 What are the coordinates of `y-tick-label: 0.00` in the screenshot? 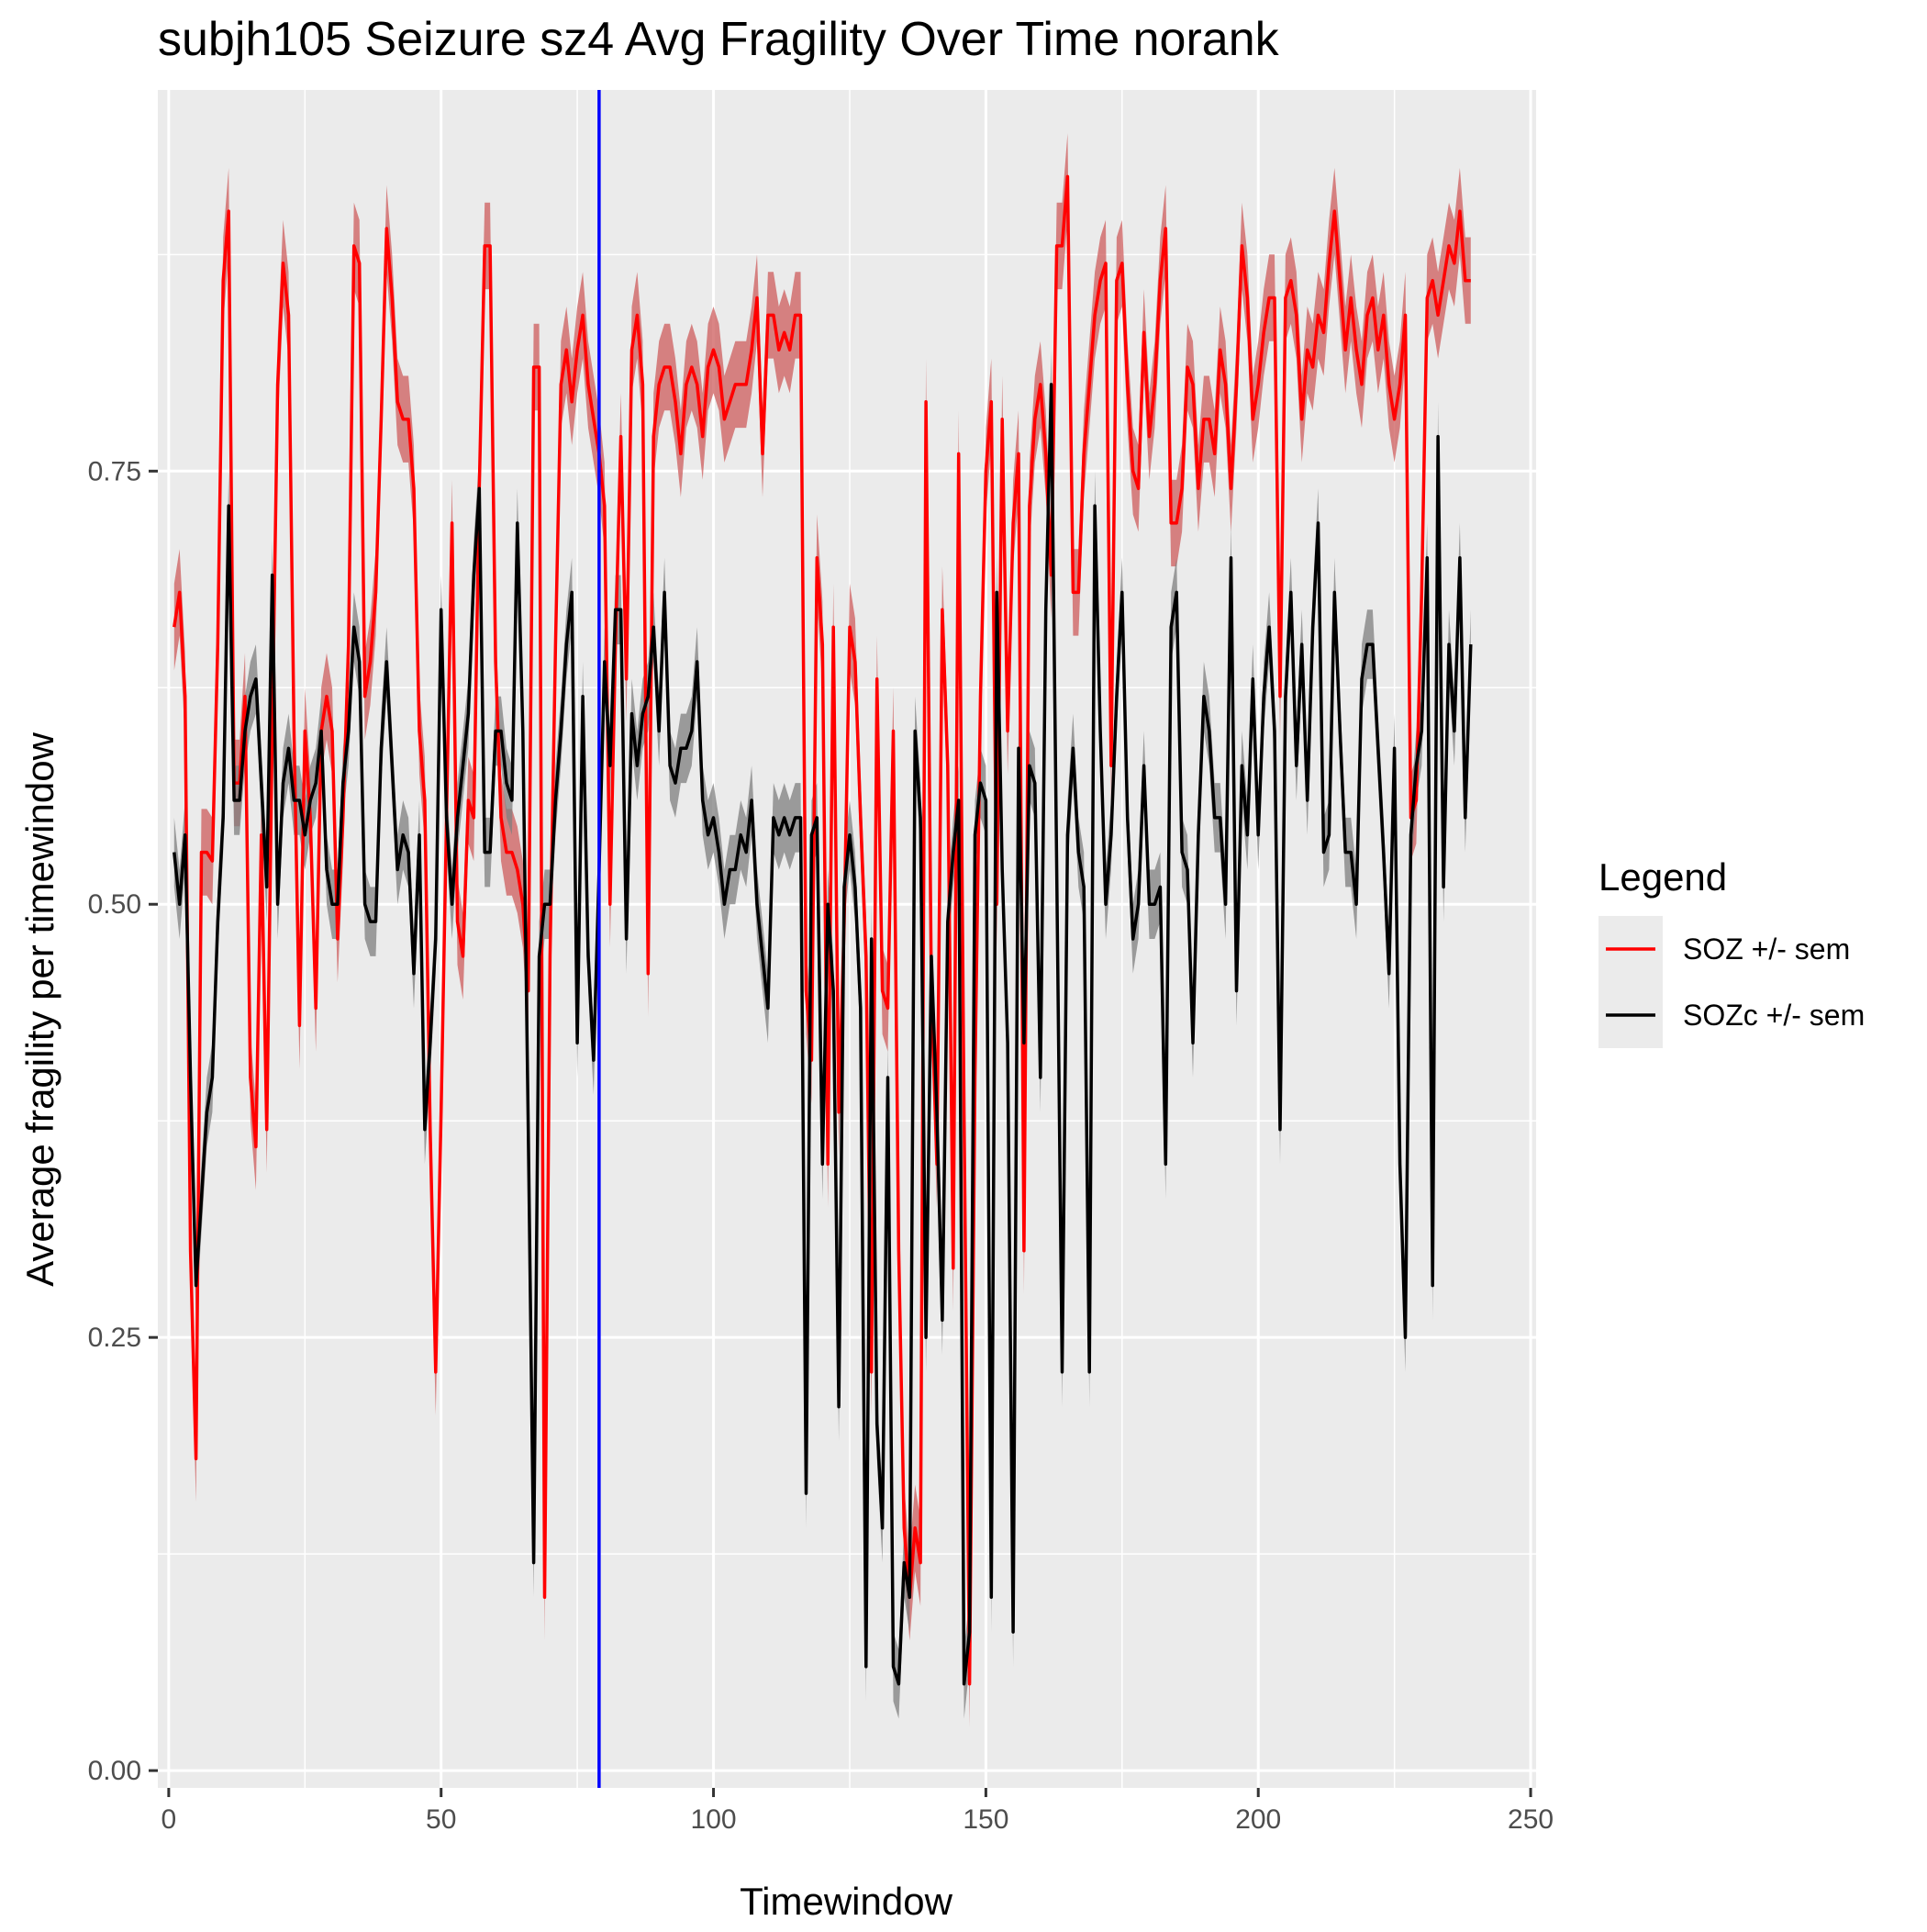 It's located at (114, 1771).